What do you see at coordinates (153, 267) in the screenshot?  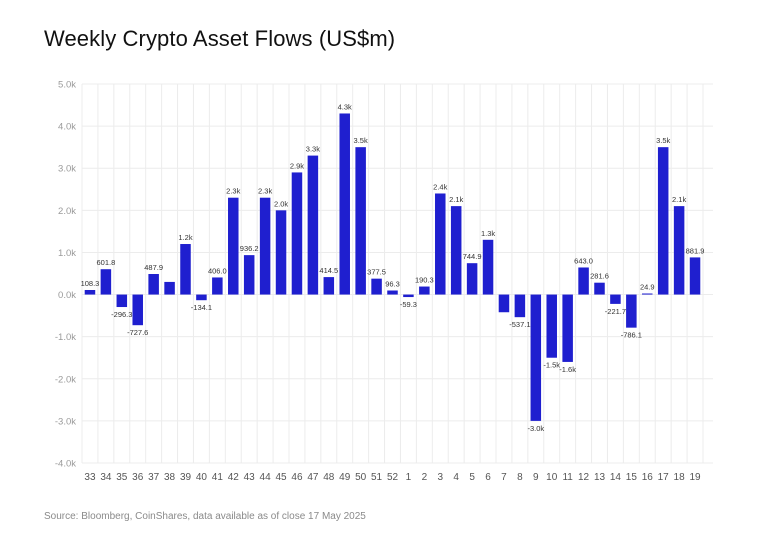 I see `data-label: 487.9` at bounding box center [153, 267].